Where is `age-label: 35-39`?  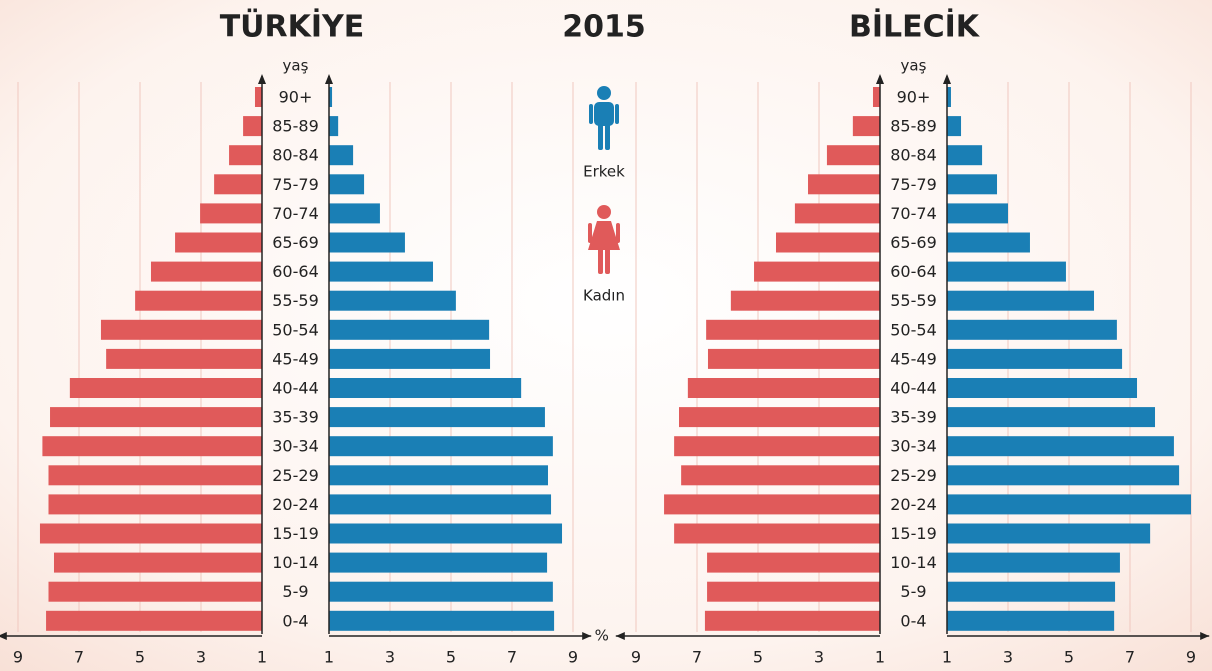
age-label: 35-39 is located at coordinates (295, 417).